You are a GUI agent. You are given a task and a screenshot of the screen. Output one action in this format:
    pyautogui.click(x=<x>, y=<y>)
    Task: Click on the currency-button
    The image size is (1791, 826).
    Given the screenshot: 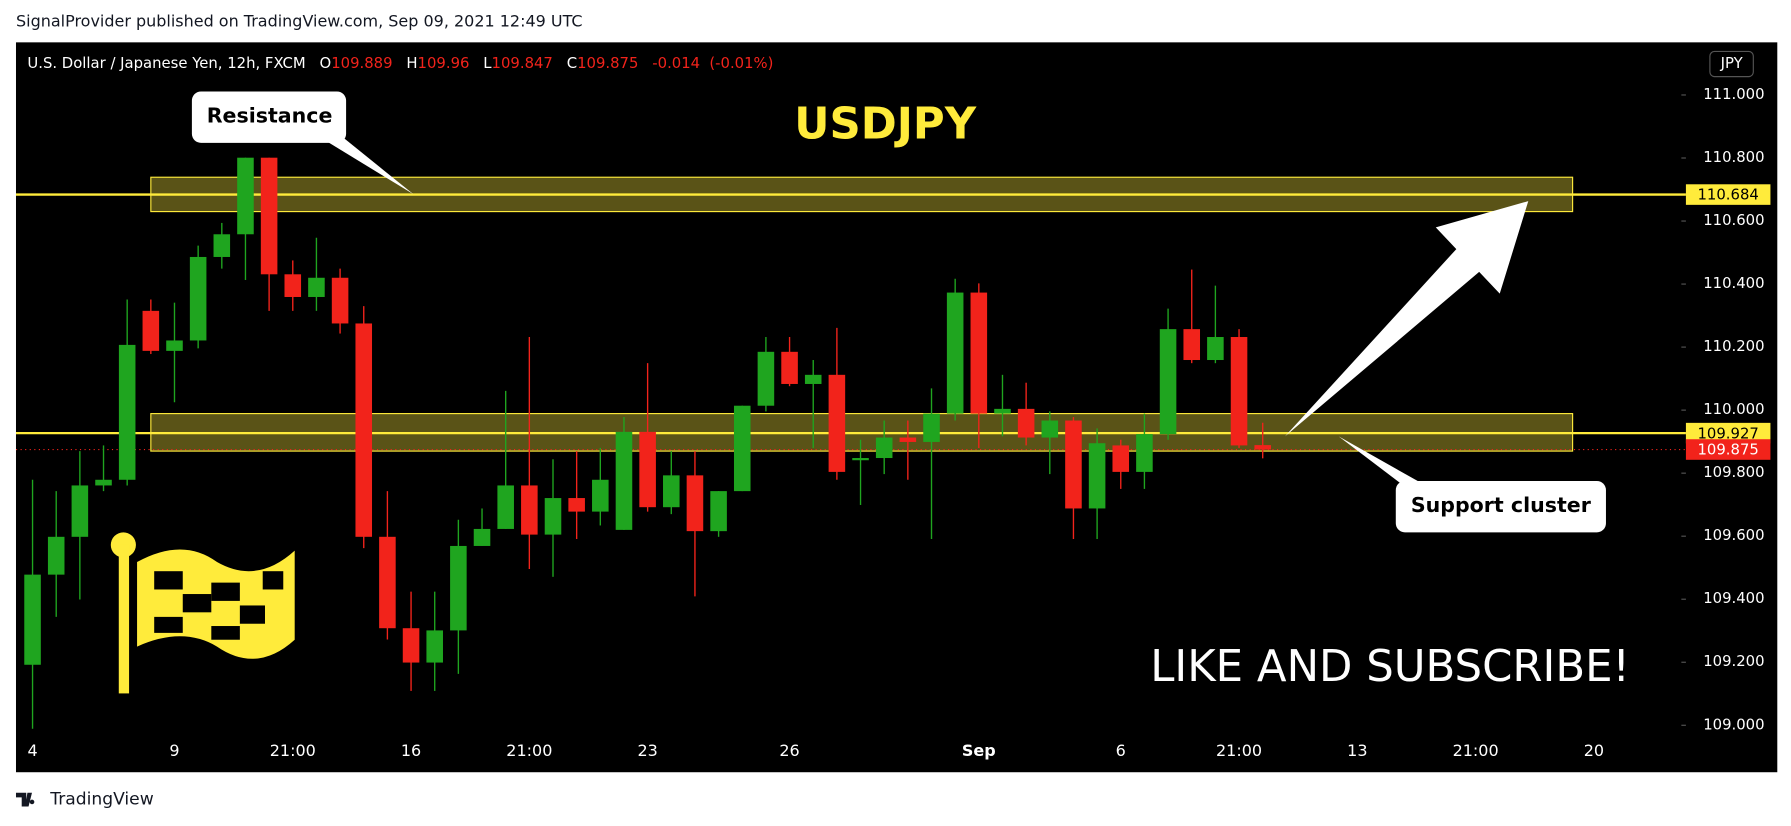 What is the action you would take?
    pyautogui.click(x=1731, y=64)
    